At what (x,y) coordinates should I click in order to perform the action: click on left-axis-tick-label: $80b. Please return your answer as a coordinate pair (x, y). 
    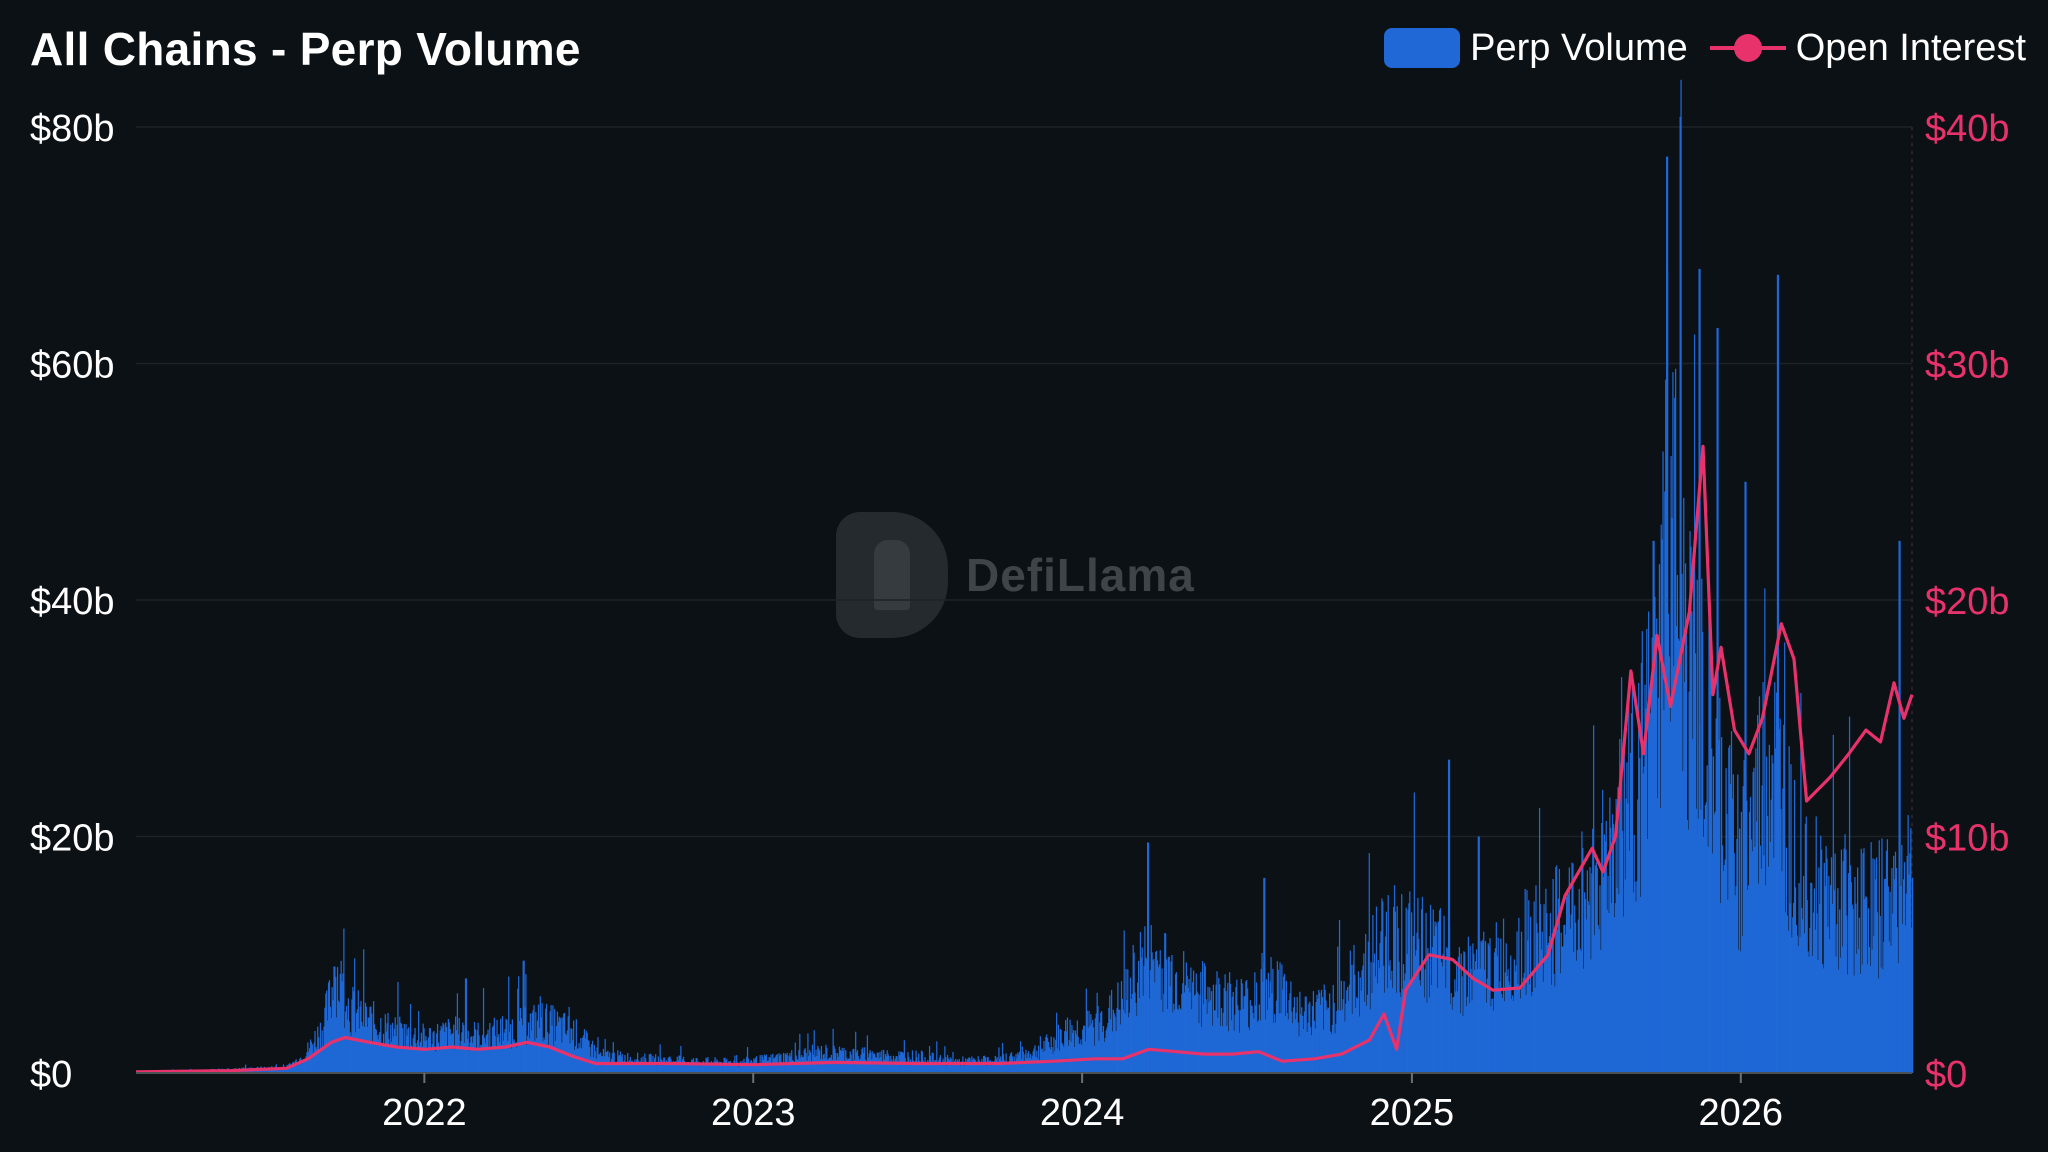
    Looking at the image, I should click on (72, 129).